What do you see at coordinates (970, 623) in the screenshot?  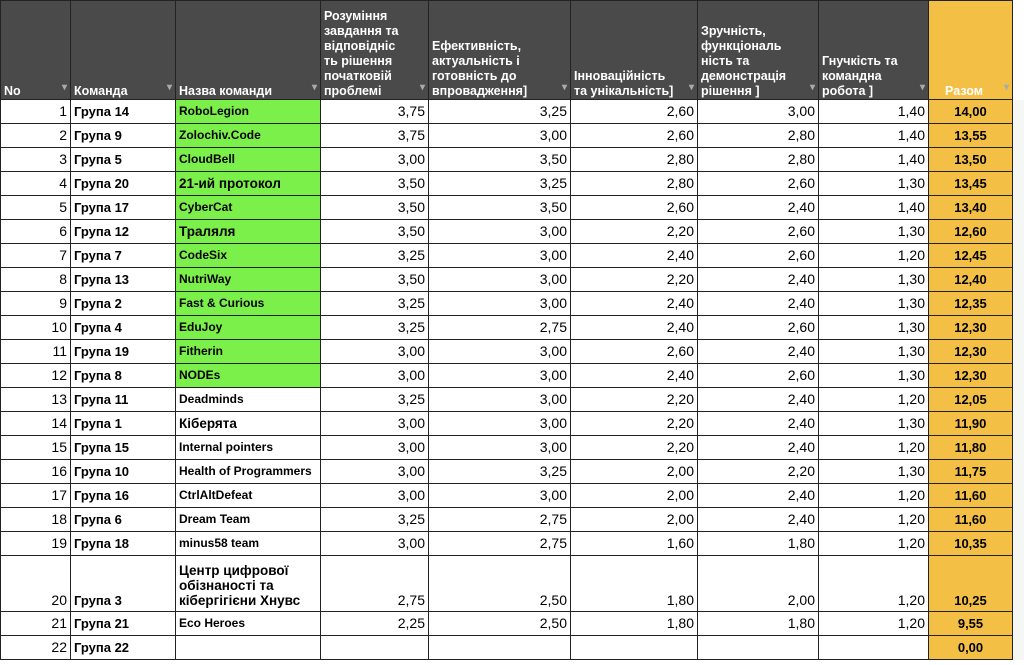 I see `cell-total: 9,55` at bounding box center [970, 623].